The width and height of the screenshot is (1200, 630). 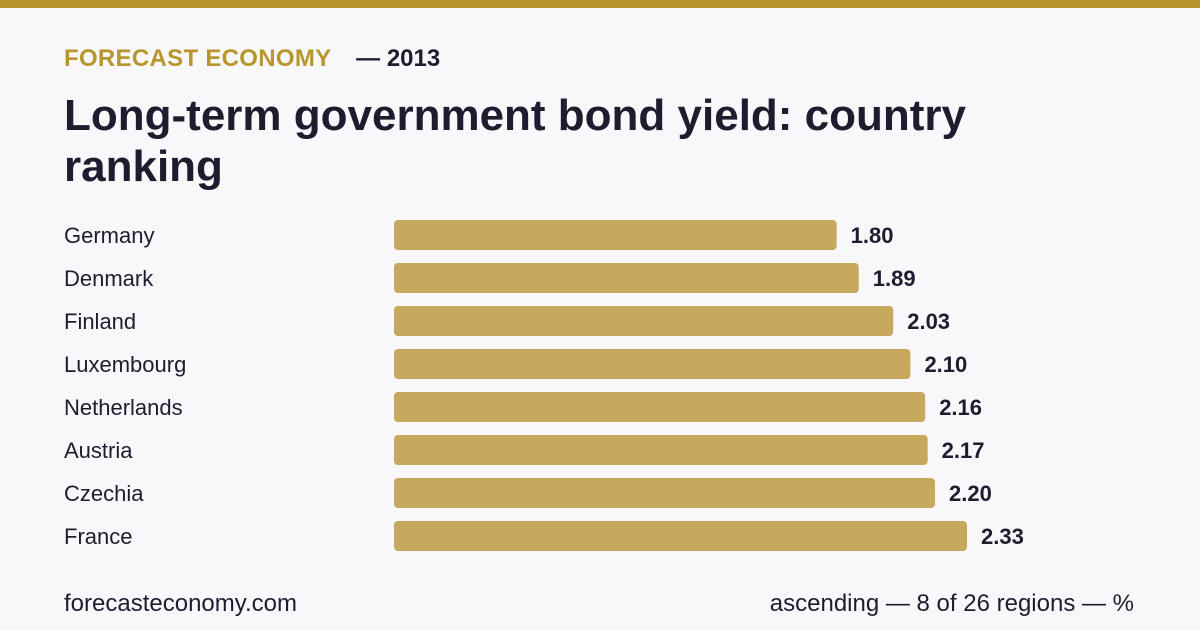 What do you see at coordinates (98, 536) in the screenshot?
I see `category-label: France` at bounding box center [98, 536].